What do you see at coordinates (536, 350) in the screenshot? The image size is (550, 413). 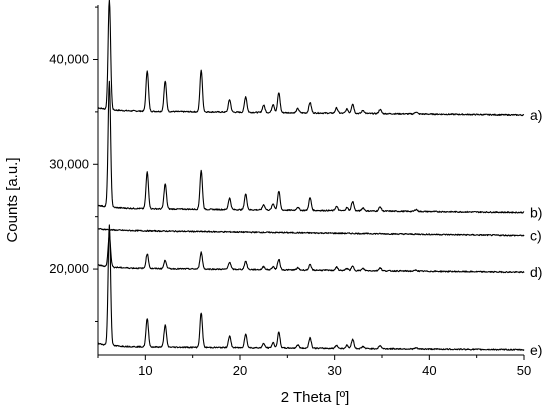 I see `series-label-4: e)` at bounding box center [536, 350].